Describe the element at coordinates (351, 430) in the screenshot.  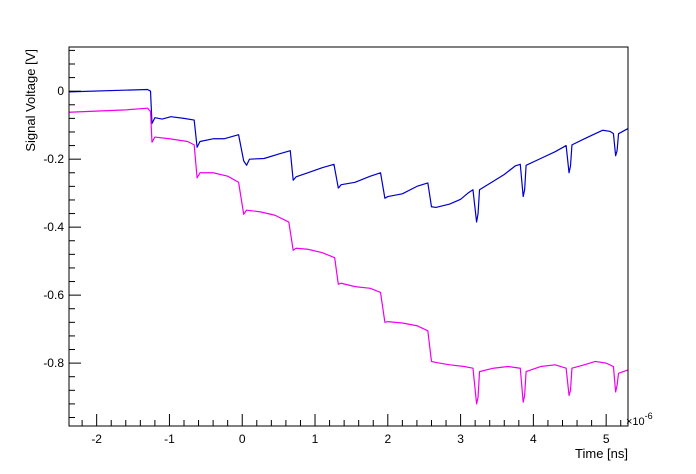
I see `x-axis: -2 -1 0 1 2 3 4 5` at that location.